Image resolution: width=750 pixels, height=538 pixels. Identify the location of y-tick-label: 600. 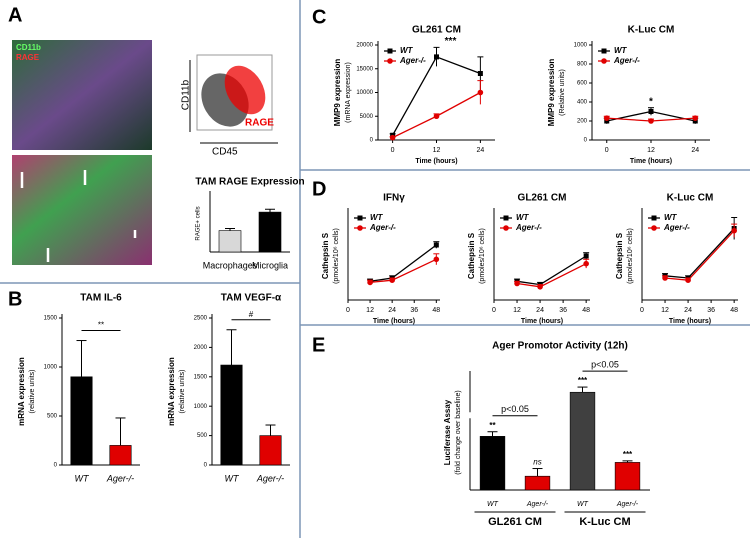
(582, 84).